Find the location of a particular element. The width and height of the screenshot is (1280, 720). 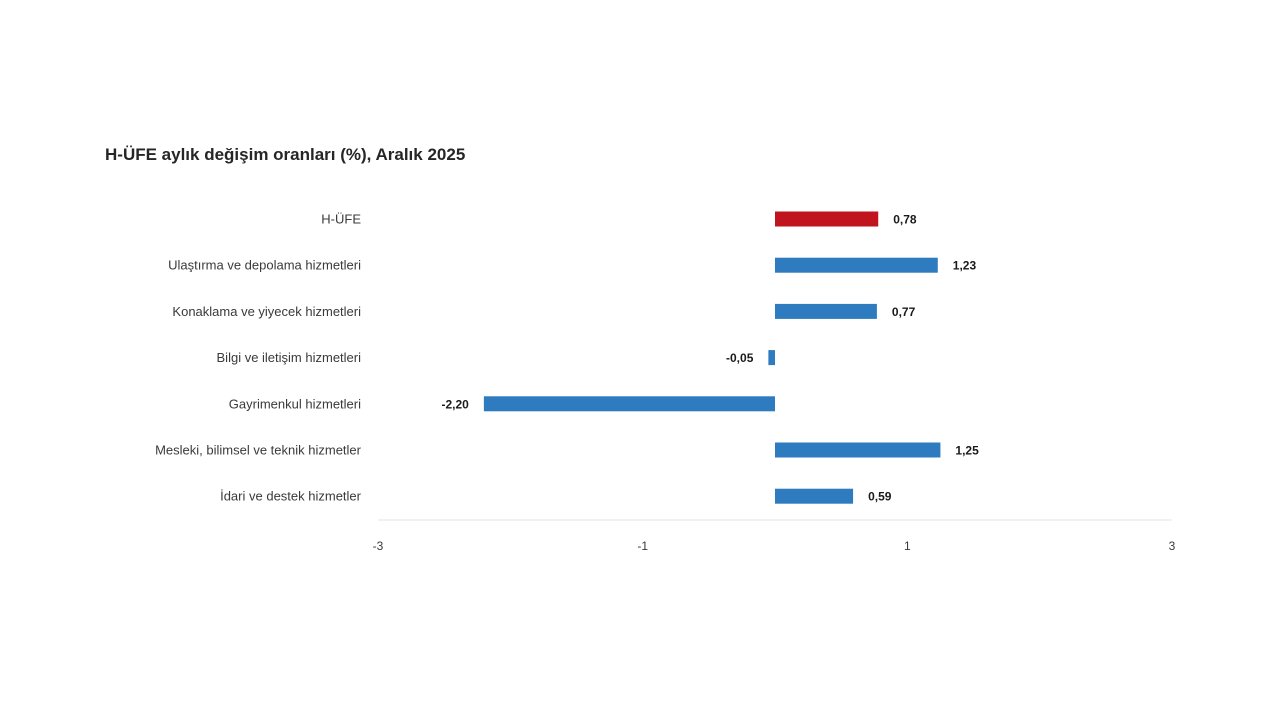

category-label-mesleki-bilimsel-ve-teknik-hizmetler: Mesleki, bilimsel ve teknik hizmetler is located at coordinates (258, 450).